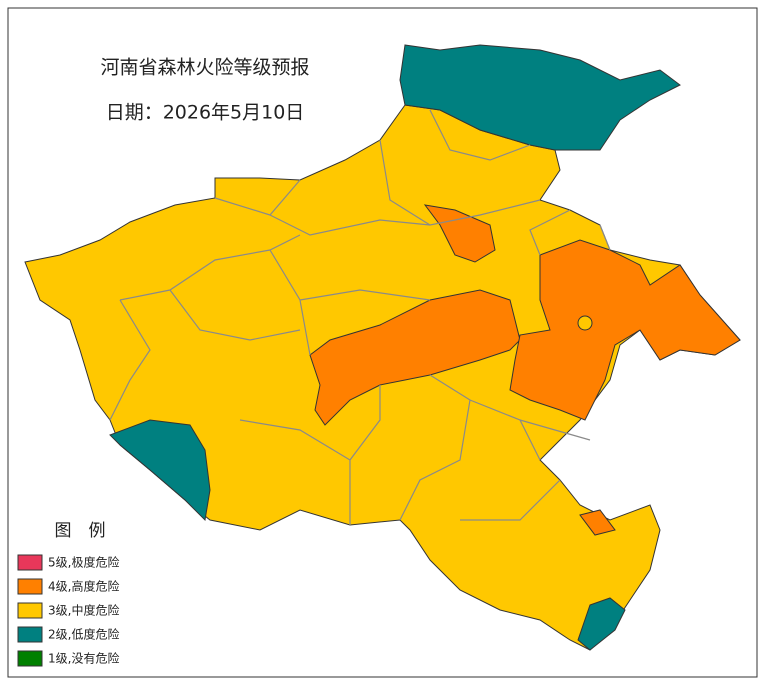 The height and width of the screenshot is (689, 765). What do you see at coordinates (585, 323) in the screenshot?
I see `region-level3` at bounding box center [585, 323].